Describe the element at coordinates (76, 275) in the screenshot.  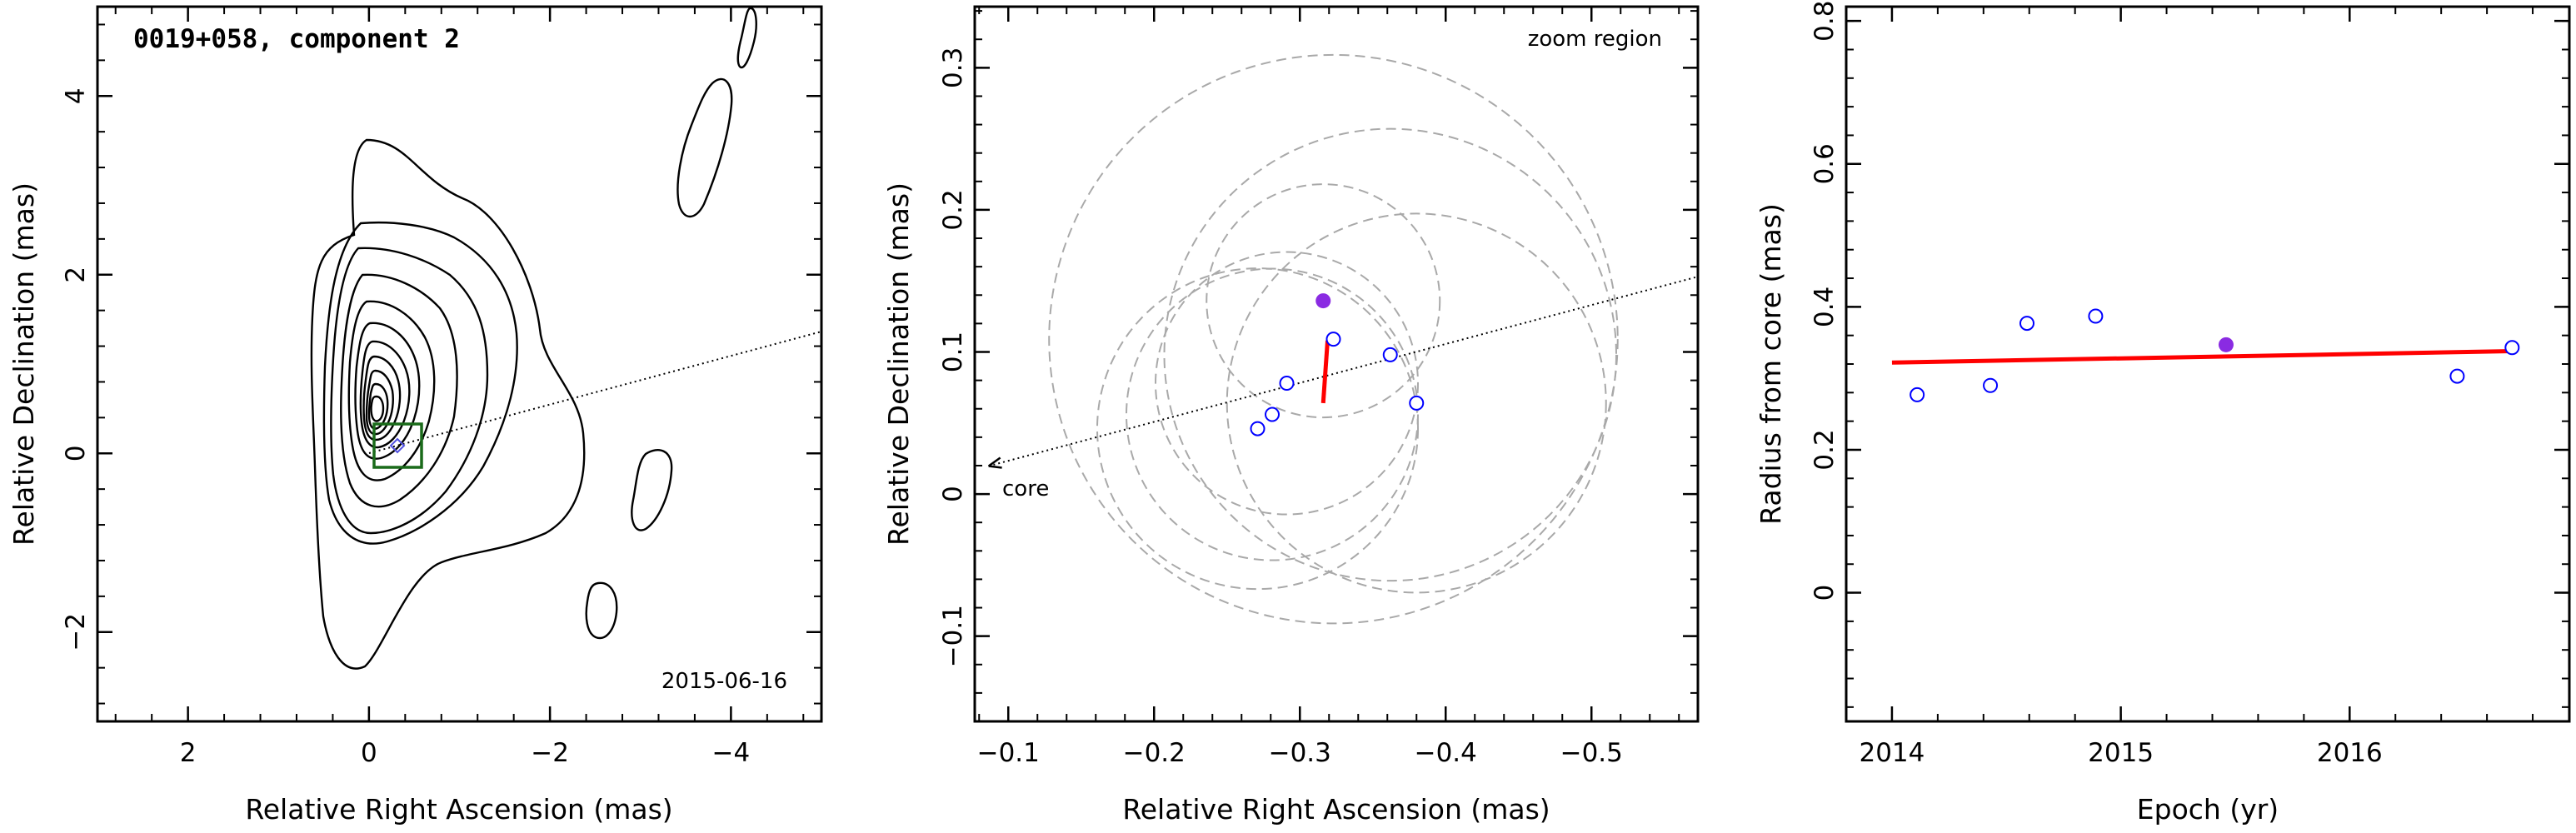
I see `y-tick-label: 2` at that location.